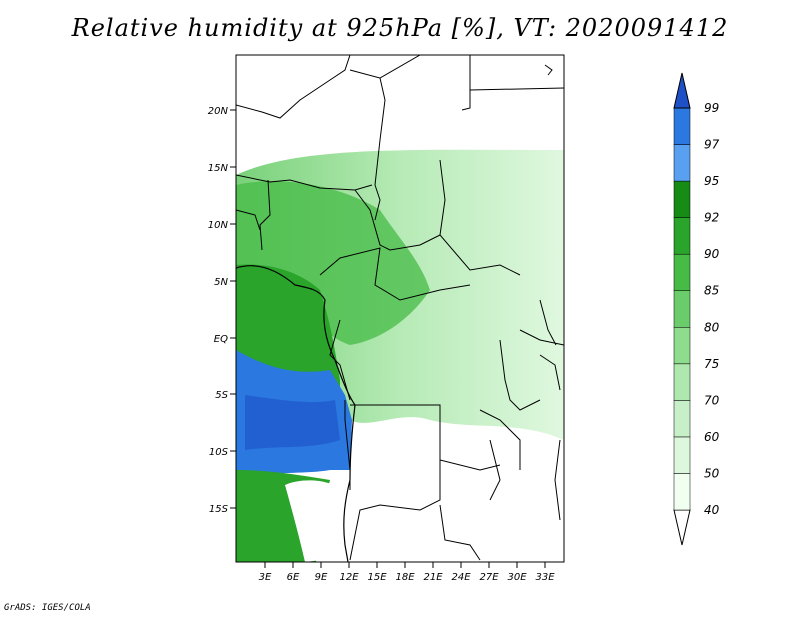  Describe the element at coordinates (682, 527) in the screenshot. I see `colorbar-min-triangle` at that location.